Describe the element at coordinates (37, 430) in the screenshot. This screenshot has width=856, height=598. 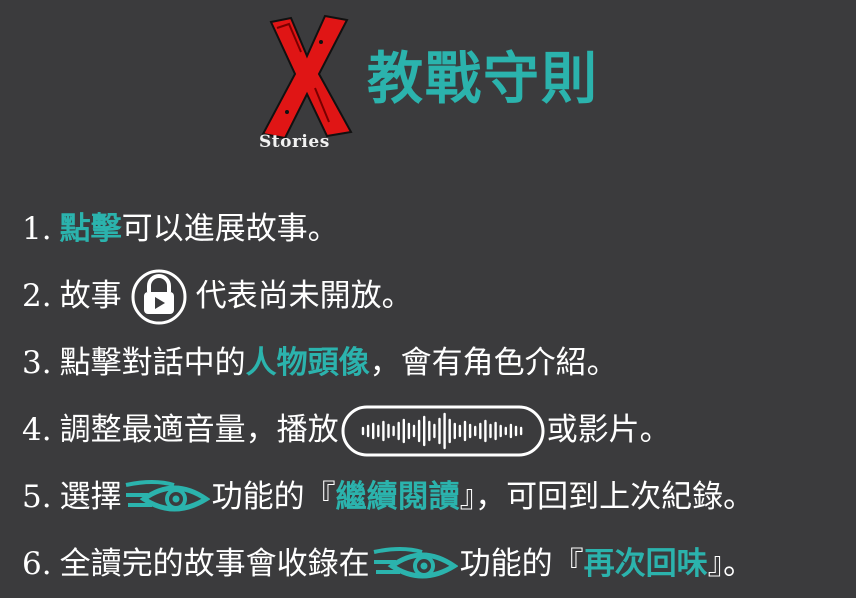
I see `rule-number: 4.` at that location.